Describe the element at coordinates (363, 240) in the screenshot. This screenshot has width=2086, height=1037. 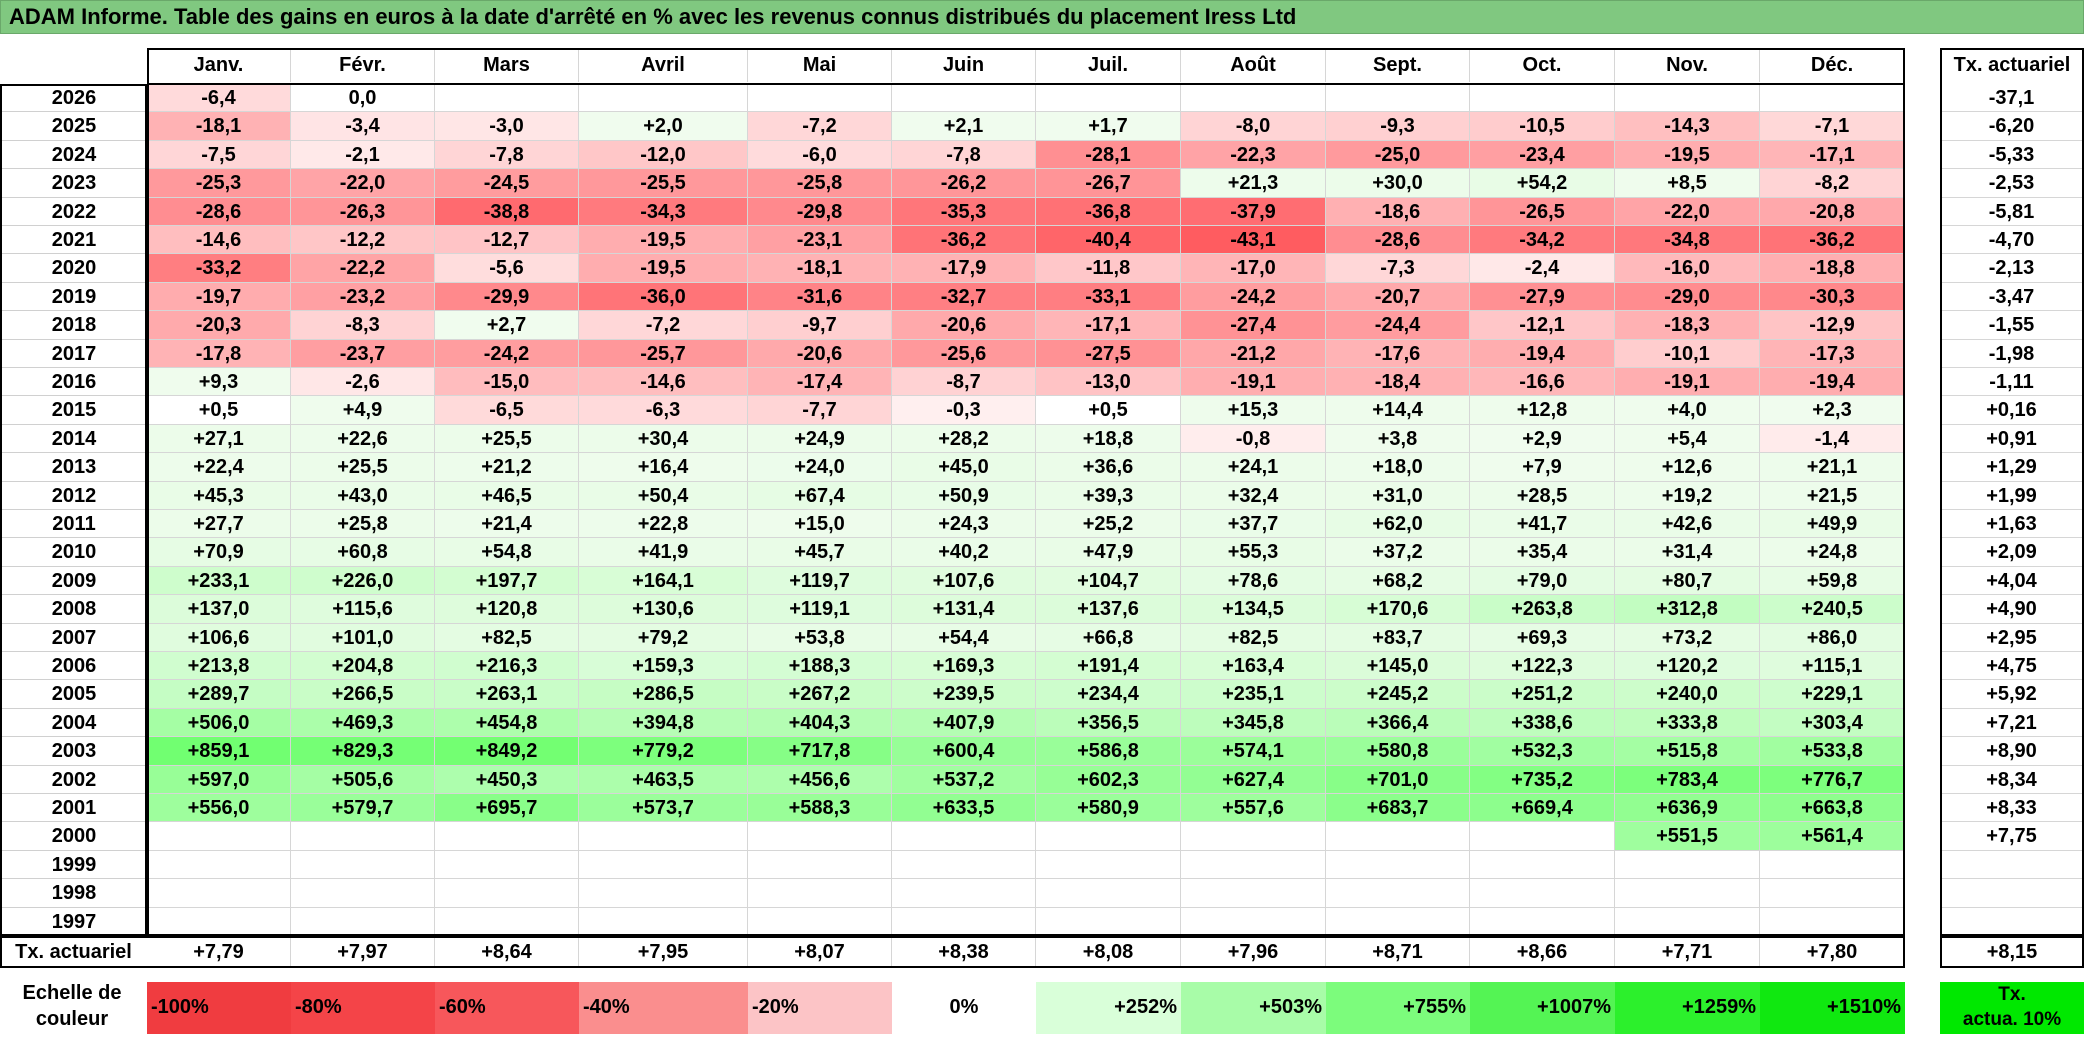
I see `table-cell: -12,2` at that location.